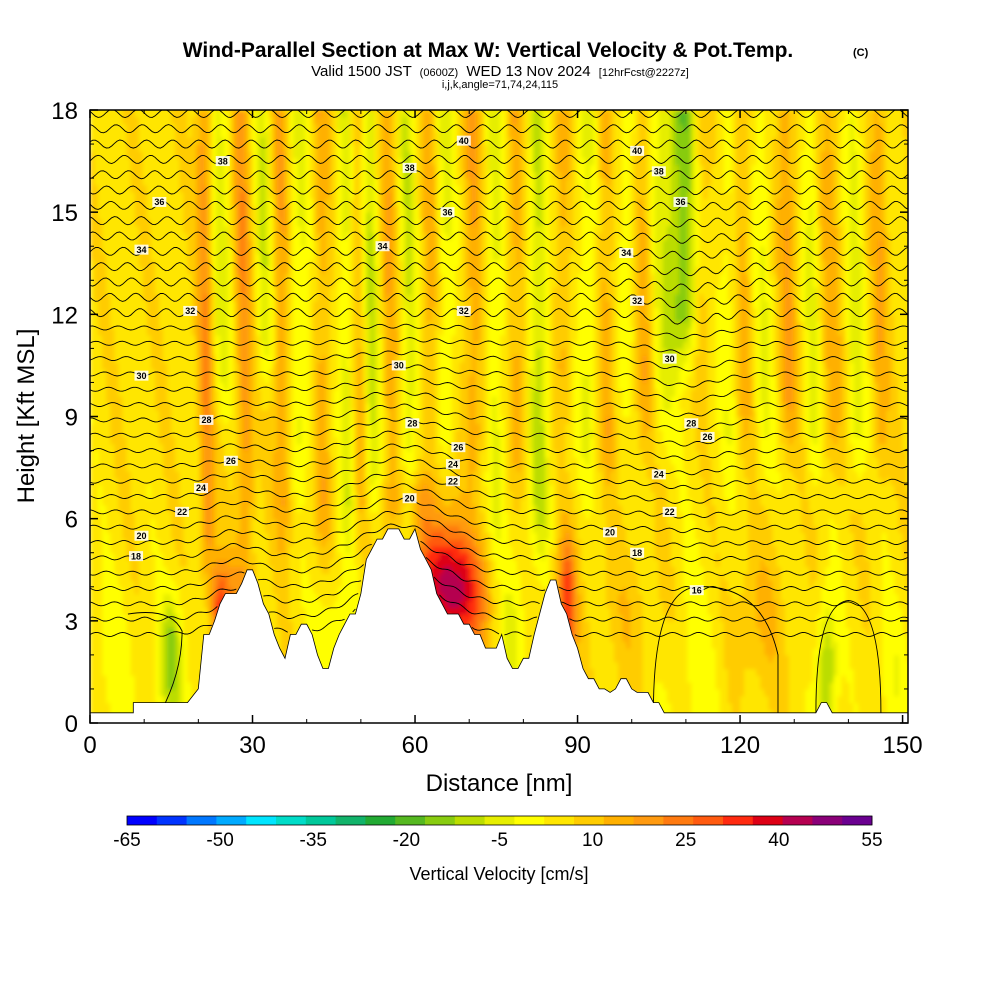 The height and width of the screenshot is (1000, 1000). What do you see at coordinates (464, 141) in the screenshot?
I see `contour-label: 40` at bounding box center [464, 141].